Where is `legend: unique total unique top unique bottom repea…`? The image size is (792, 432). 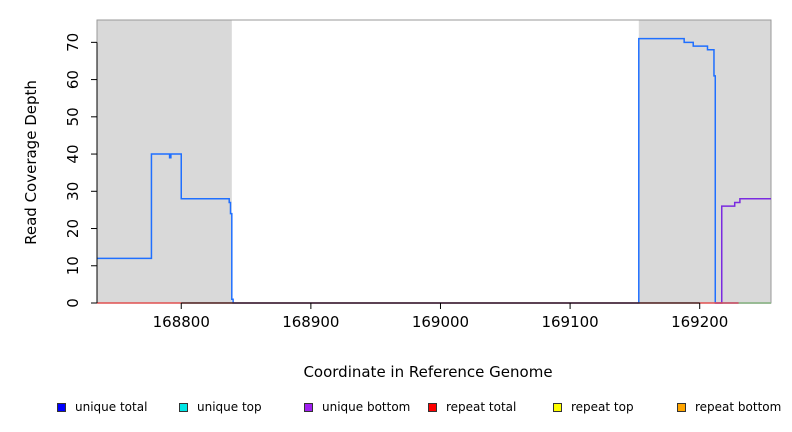 legend: unique total unique top unique bottom repea… is located at coordinates (396, 408).